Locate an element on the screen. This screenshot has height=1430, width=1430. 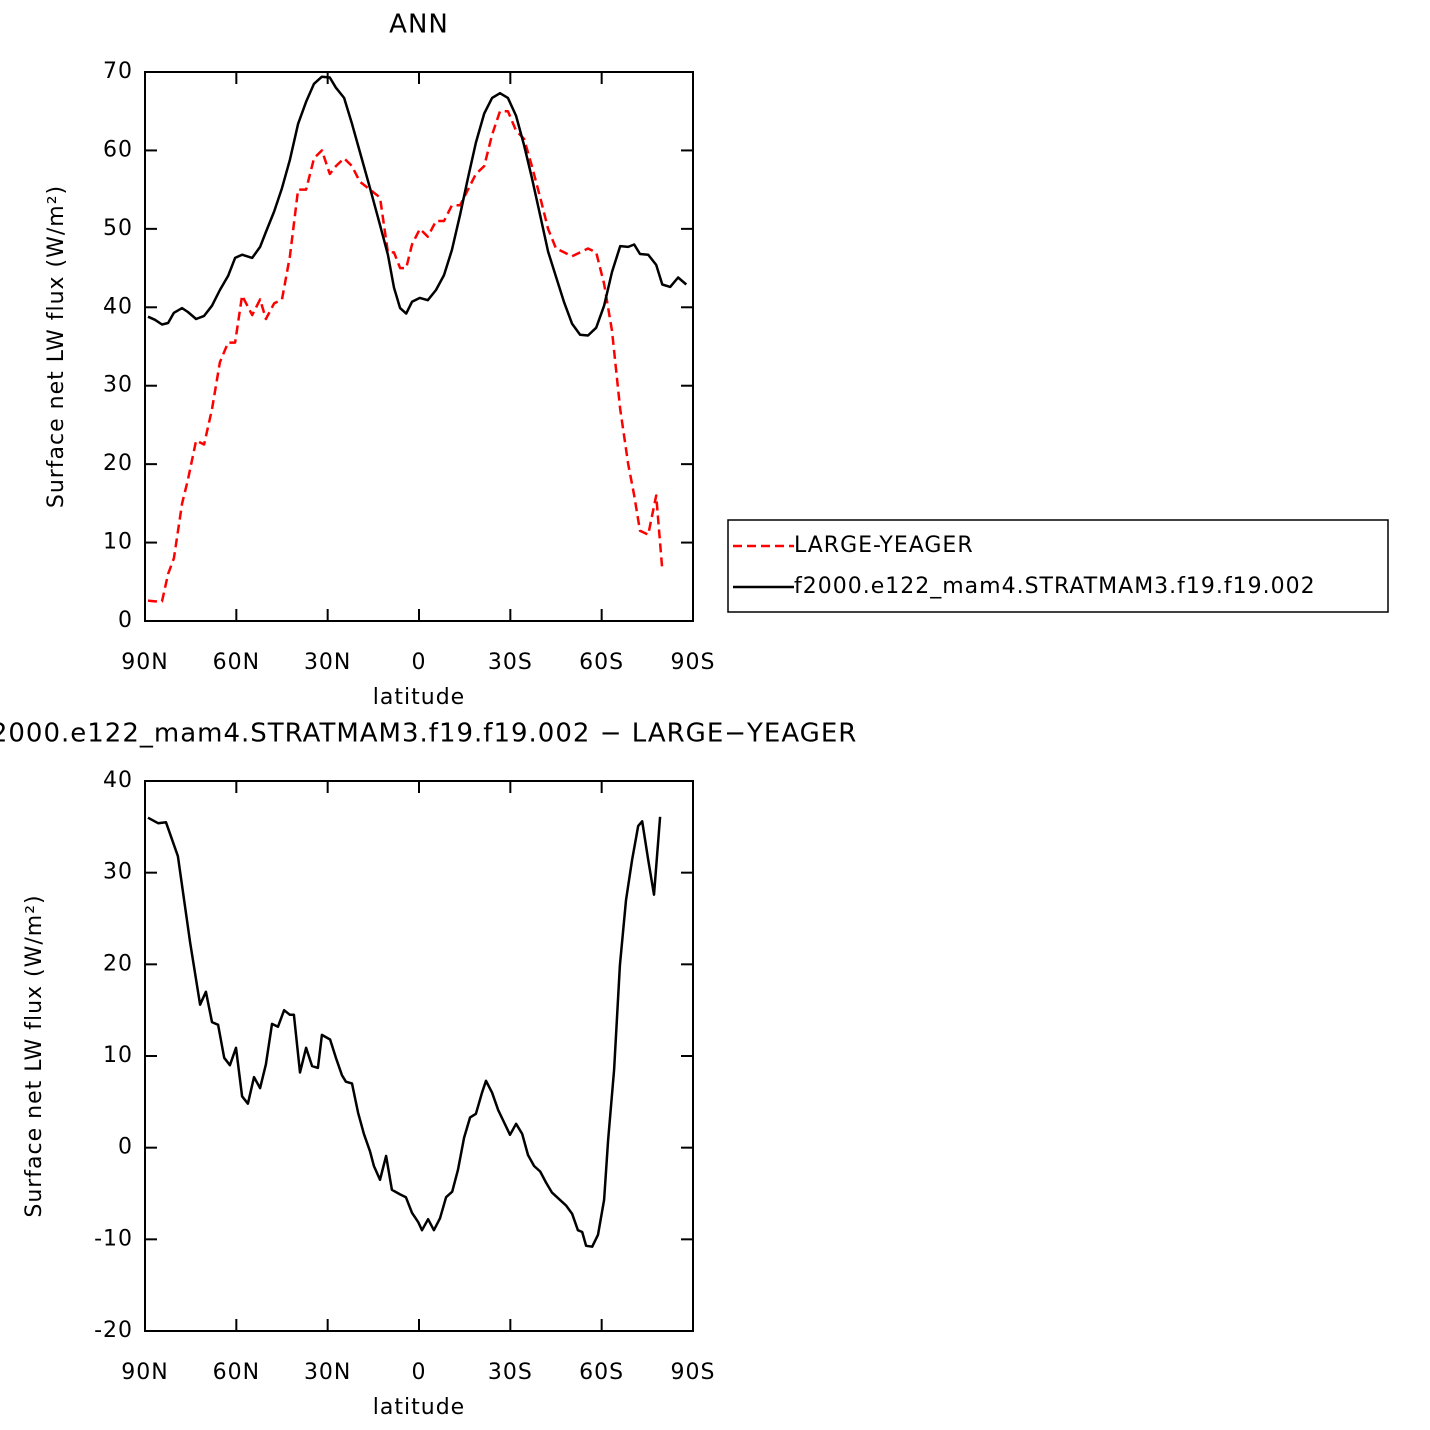
legend-label: LARGE-YEAGER is located at coordinates (884, 545).